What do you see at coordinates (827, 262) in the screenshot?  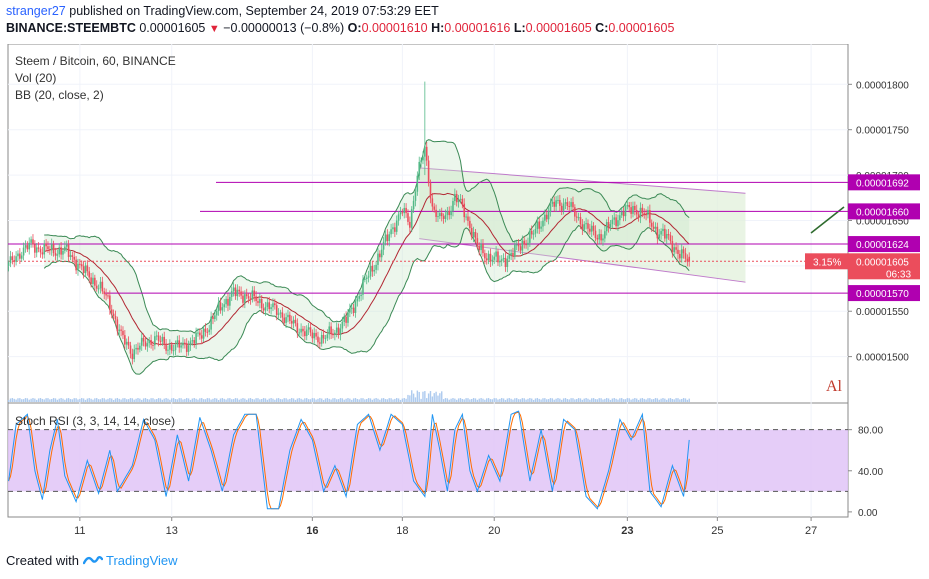 I see `change-tag-label: 3.15%` at bounding box center [827, 262].